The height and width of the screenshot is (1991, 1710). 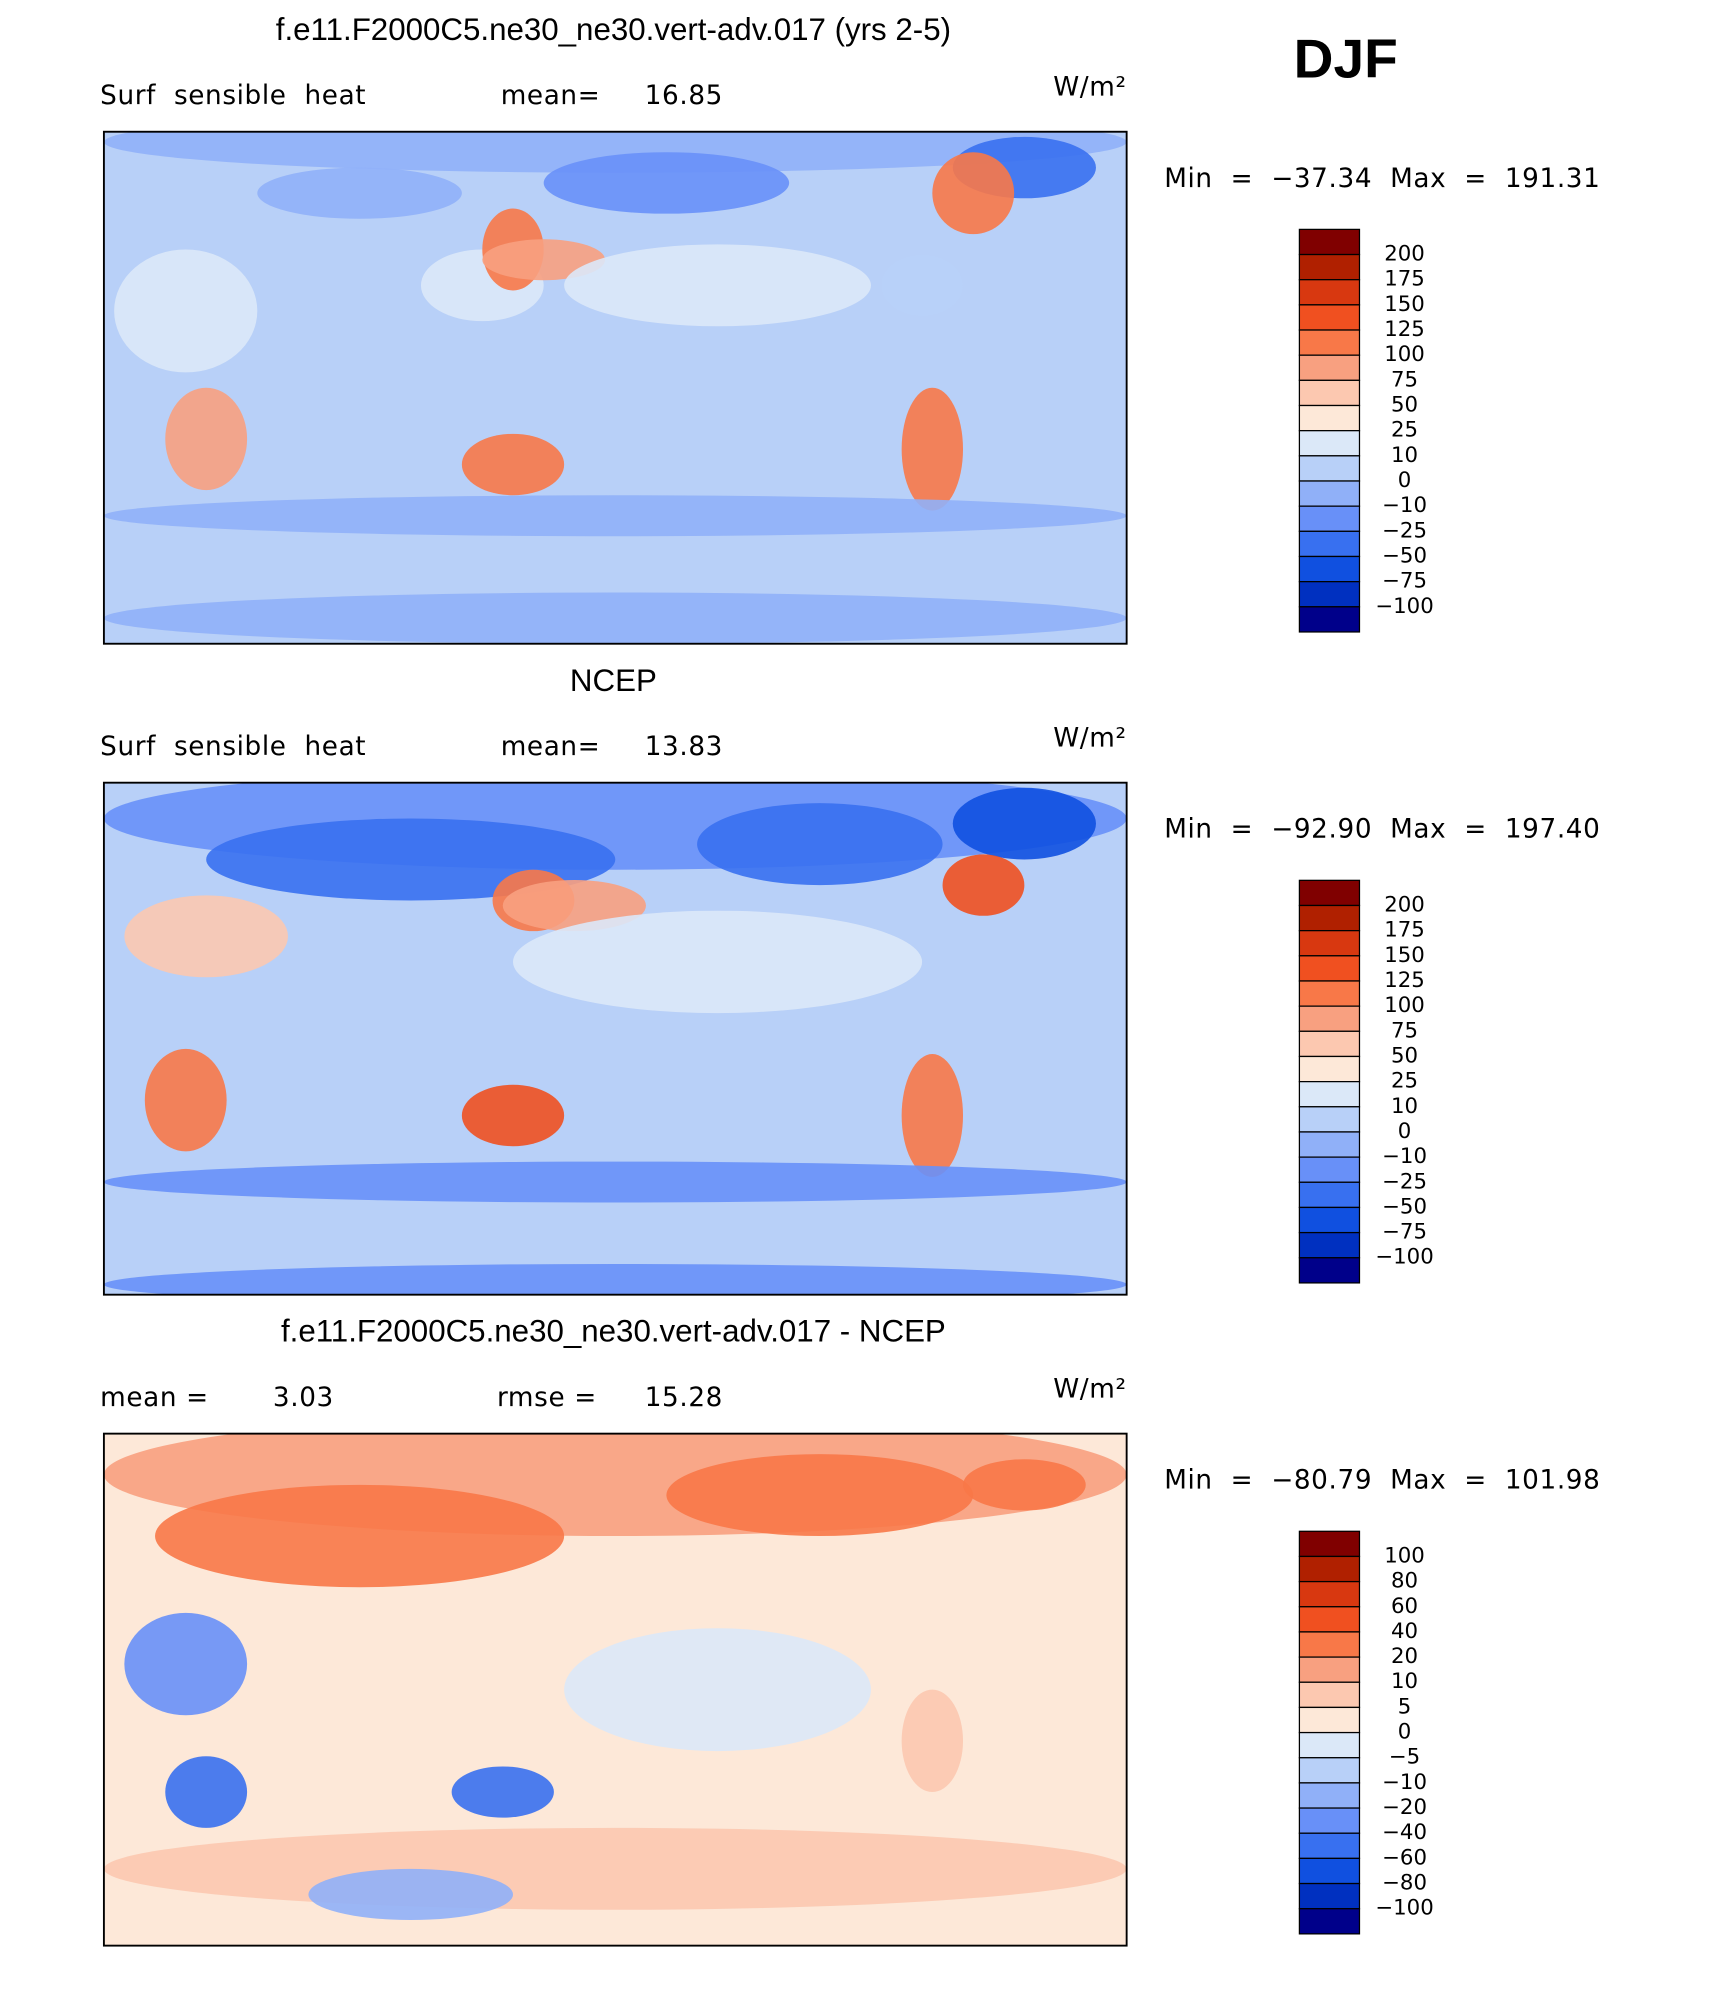 What do you see at coordinates (1404, 1631) in the screenshot?
I see `colorbar-label: 40` at bounding box center [1404, 1631].